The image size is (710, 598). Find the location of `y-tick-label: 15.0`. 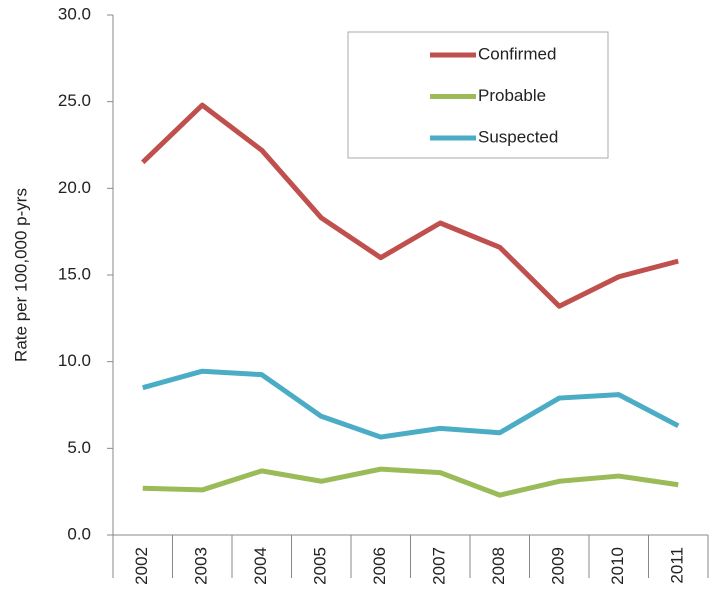

y-tick-label: 15.0 is located at coordinates (74, 273).